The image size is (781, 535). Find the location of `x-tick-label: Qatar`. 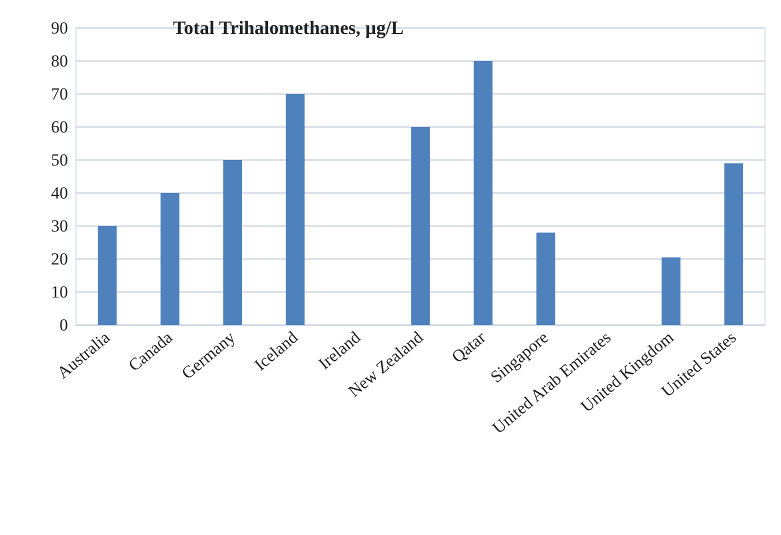

x-tick-label: Qatar is located at coordinates (469, 347).